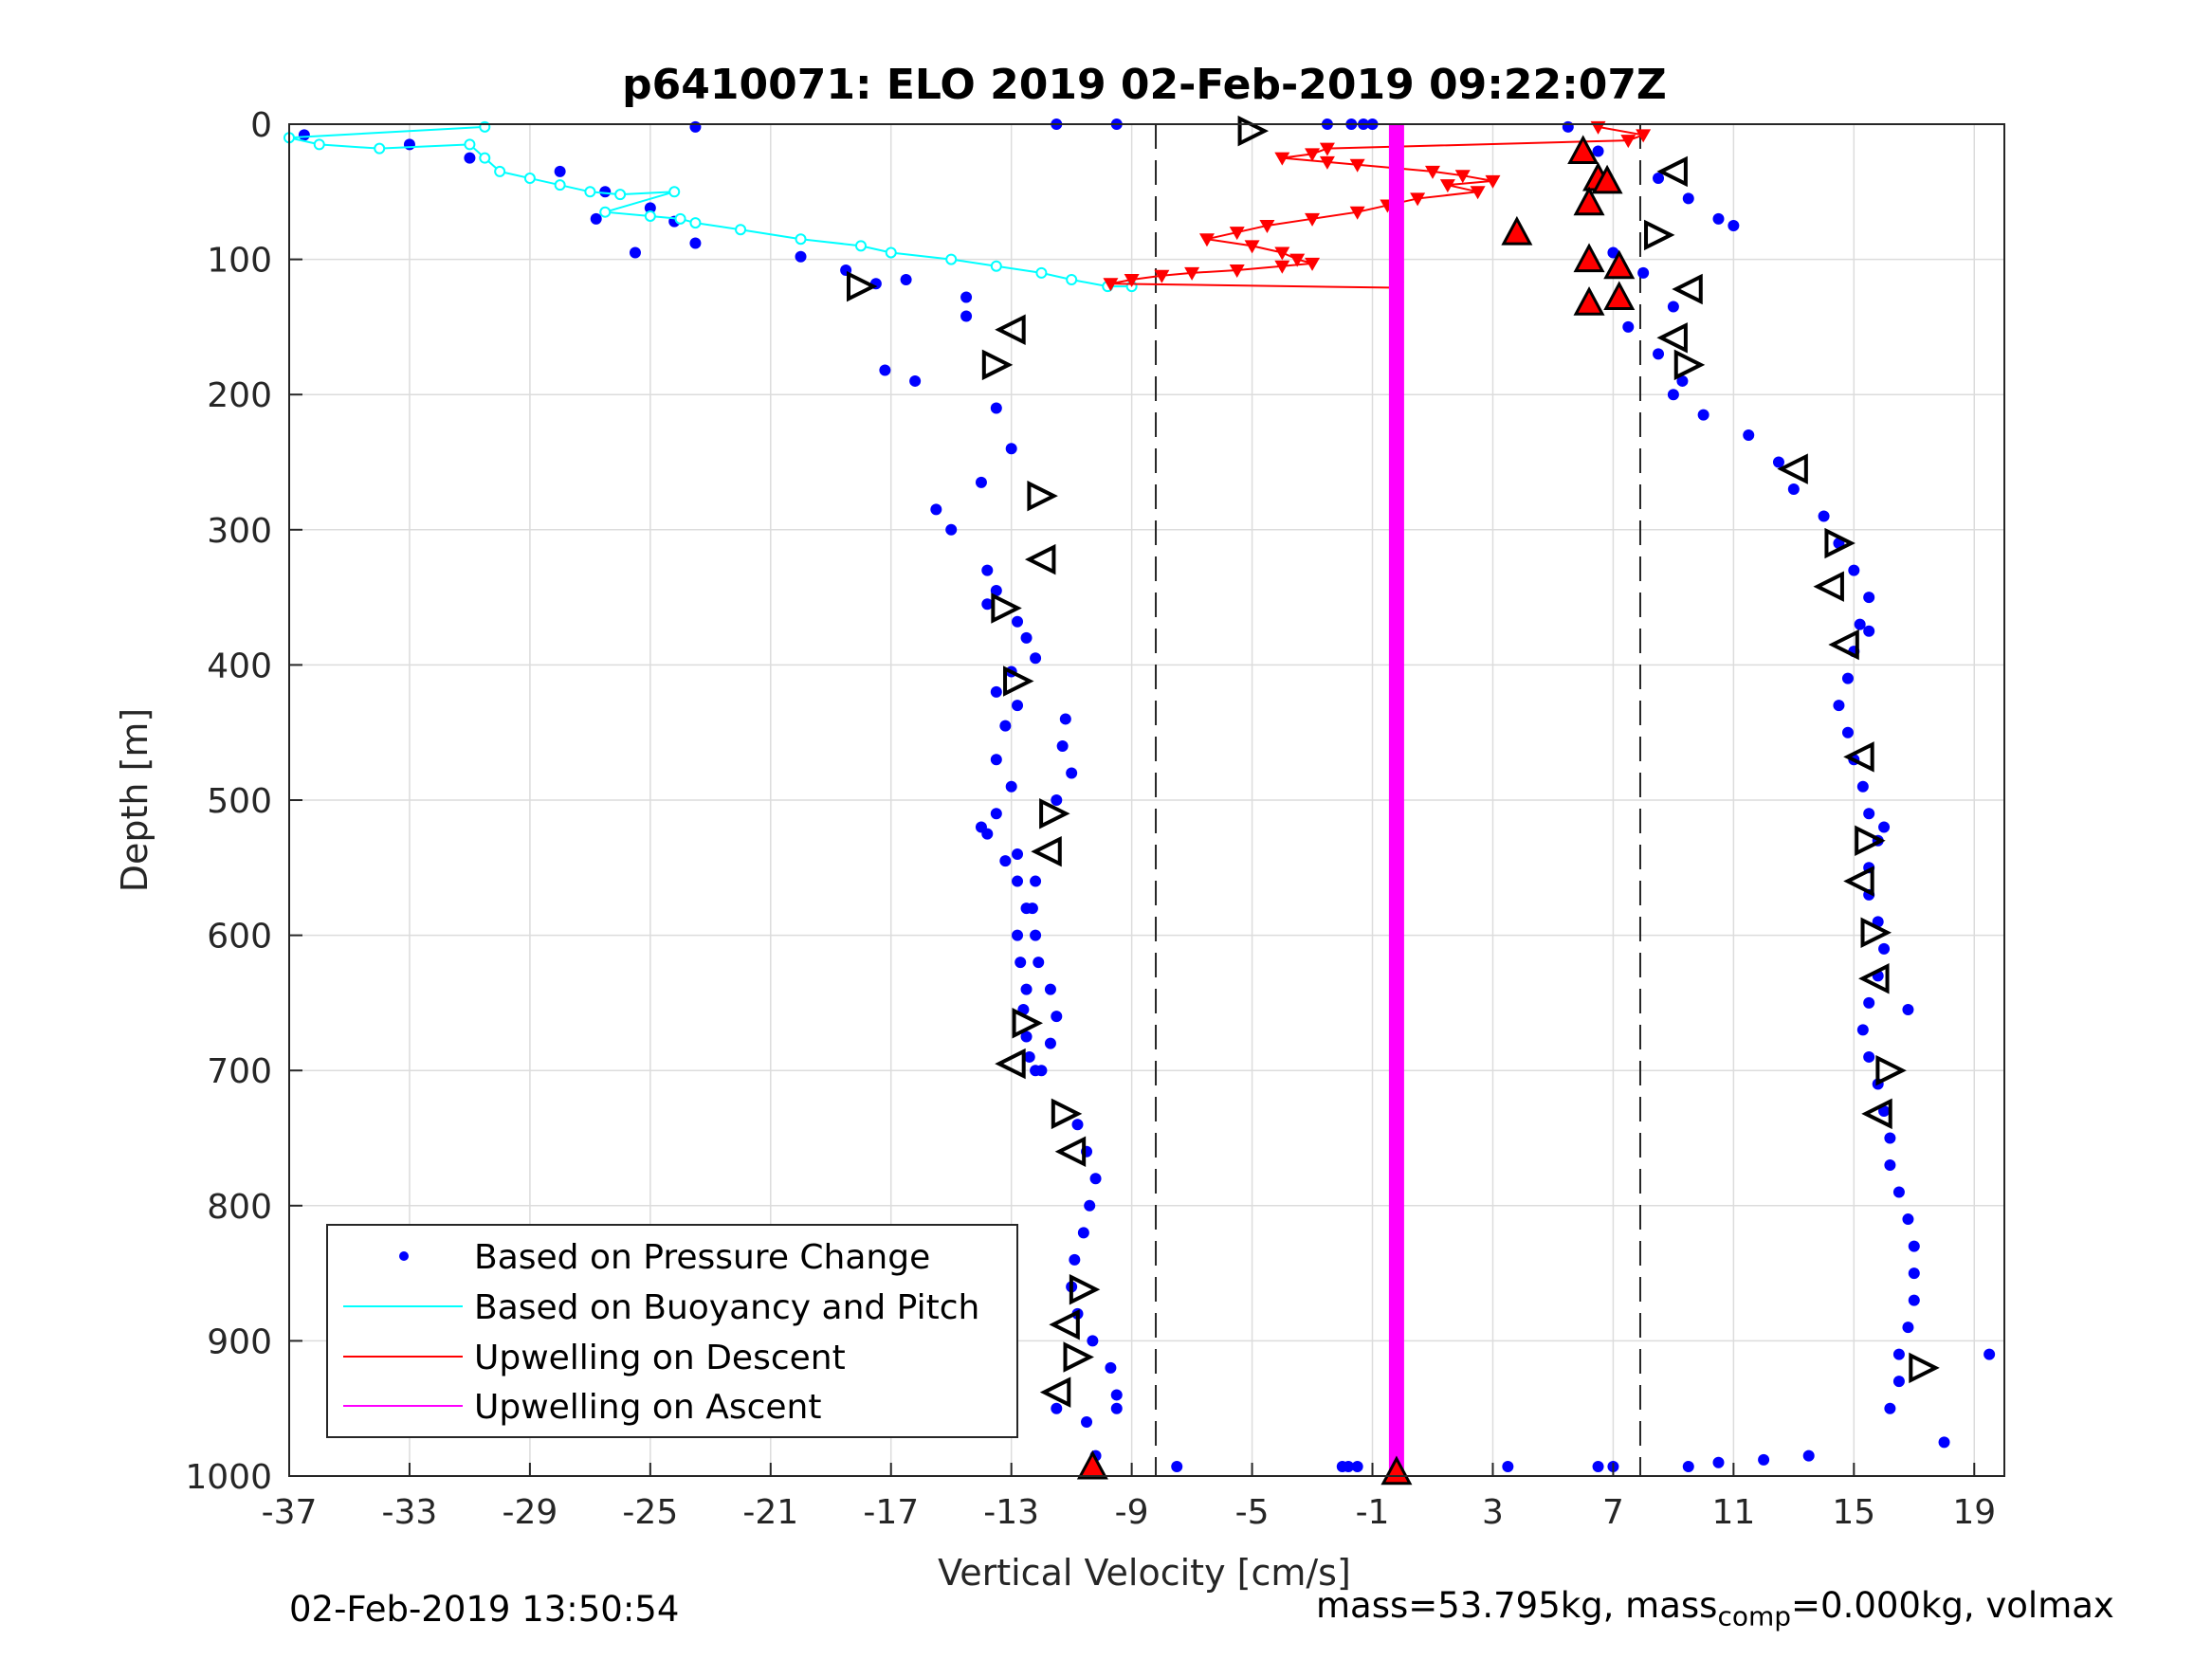 The width and height of the screenshot is (2212, 1659). Describe the element at coordinates (672, 1331) in the screenshot. I see `legend-box` at that location.